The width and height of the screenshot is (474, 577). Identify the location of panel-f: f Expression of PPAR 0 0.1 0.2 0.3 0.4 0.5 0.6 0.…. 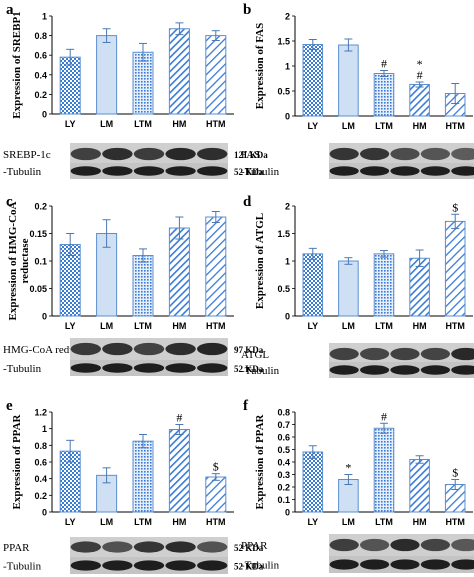
(357, 485).